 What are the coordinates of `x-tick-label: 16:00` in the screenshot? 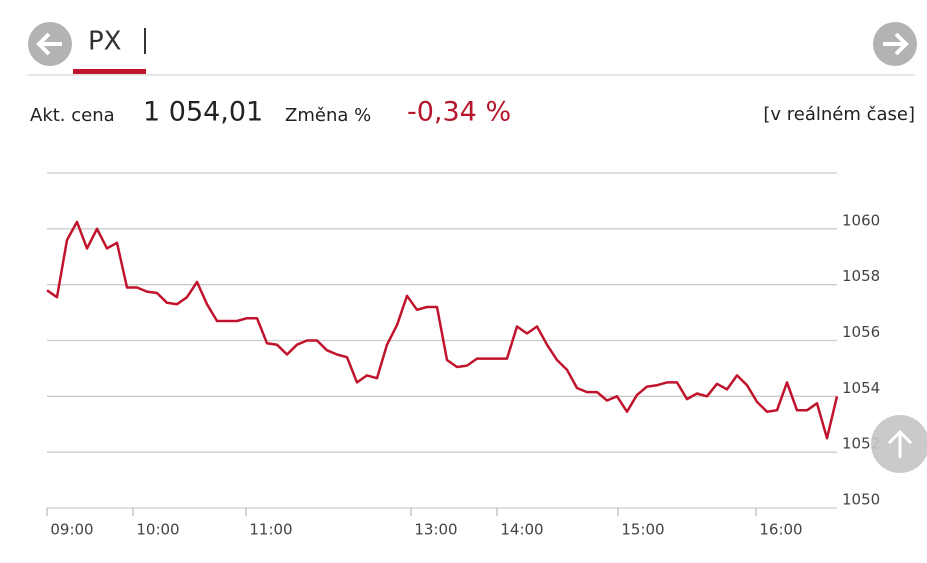 It's located at (780, 530).